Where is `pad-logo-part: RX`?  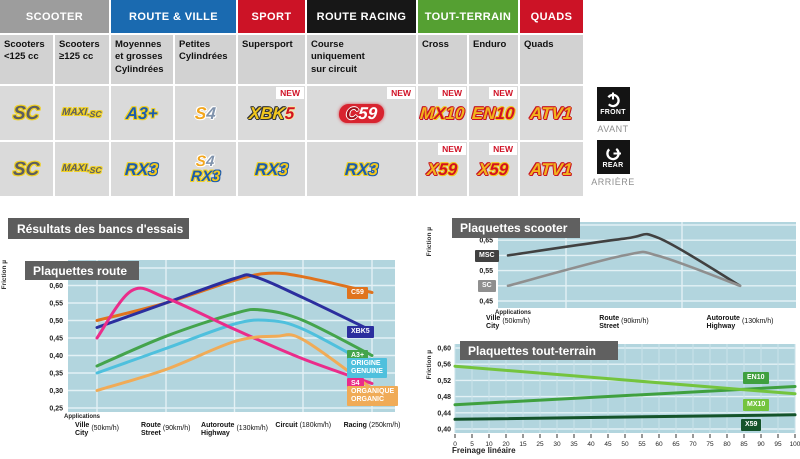
pad-logo-part: RX is located at coordinates (267, 169).